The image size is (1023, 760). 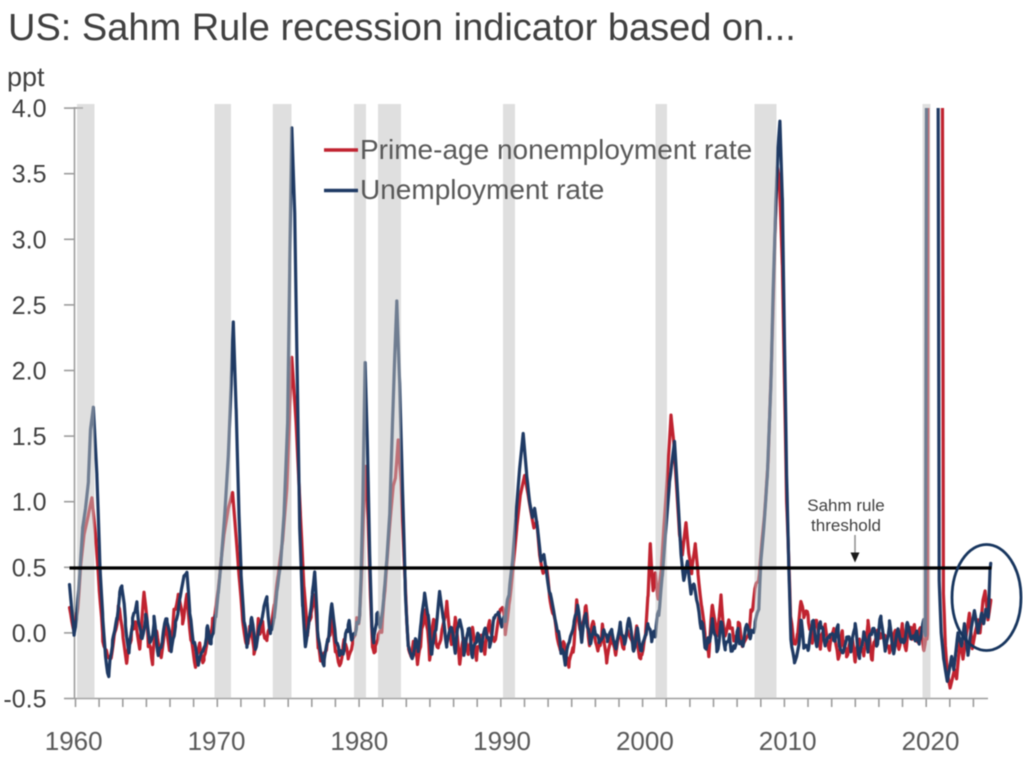 I want to click on svg-text: 3.0, so click(x=29, y=240).